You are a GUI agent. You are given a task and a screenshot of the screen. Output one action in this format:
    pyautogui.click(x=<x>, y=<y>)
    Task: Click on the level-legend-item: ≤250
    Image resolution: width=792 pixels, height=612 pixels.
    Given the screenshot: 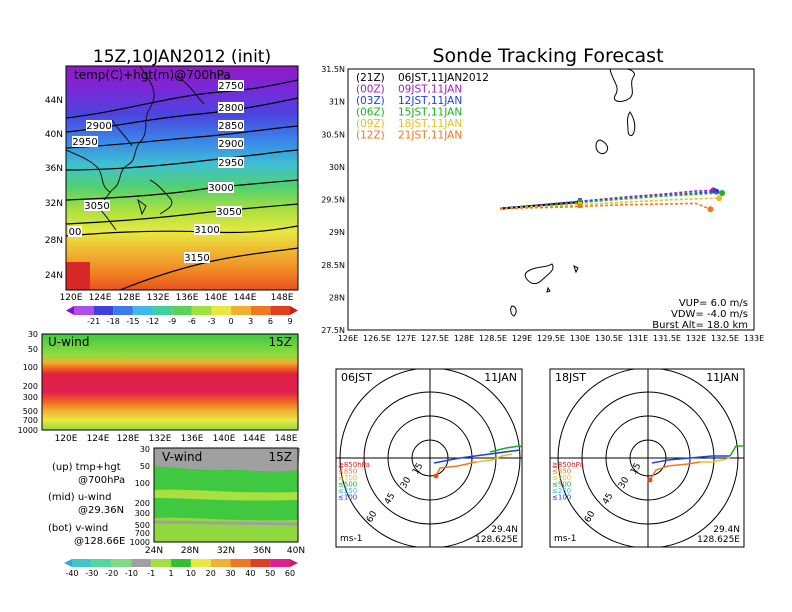 What is the action you would take?
    pyautogui.click(x=347, y=491)
    